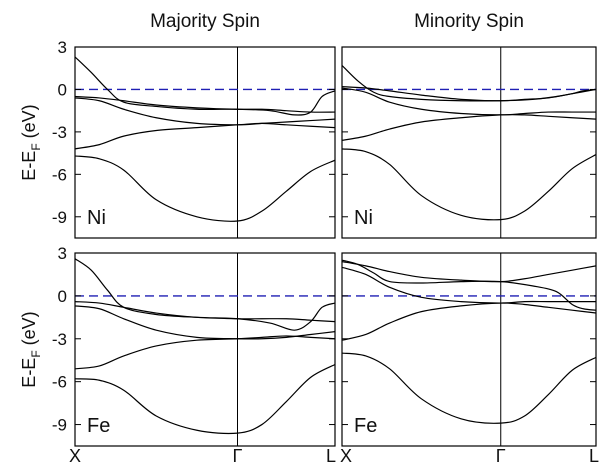 The image size is (602, 466). I want to click on y-axis-label-upper: E-EF (eV), so click(31, 142).